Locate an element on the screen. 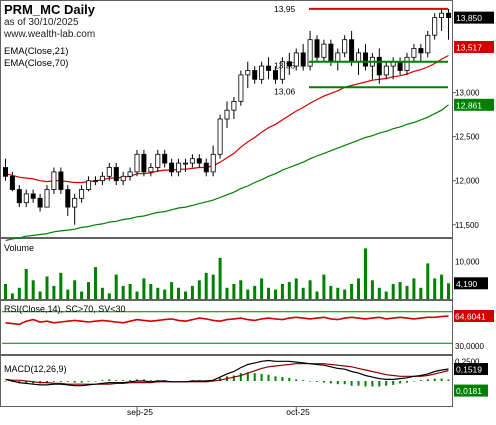 Image resolution: width=496 pixels, height=425 pixels. volume-badge is located at coordinates (471, 283).